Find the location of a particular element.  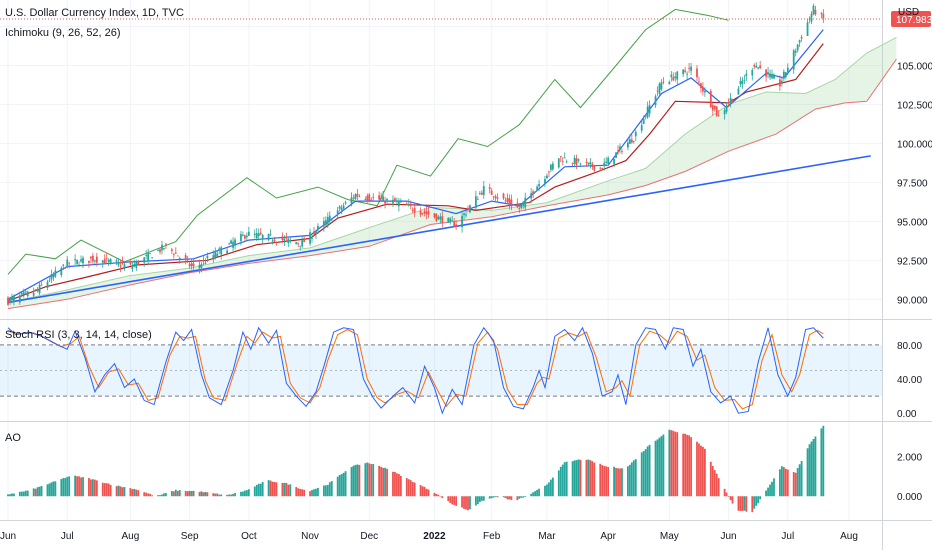

ichimoku-legend: Ichimoku (9, 26, 52, 26) is located at coordinates (63, 33).